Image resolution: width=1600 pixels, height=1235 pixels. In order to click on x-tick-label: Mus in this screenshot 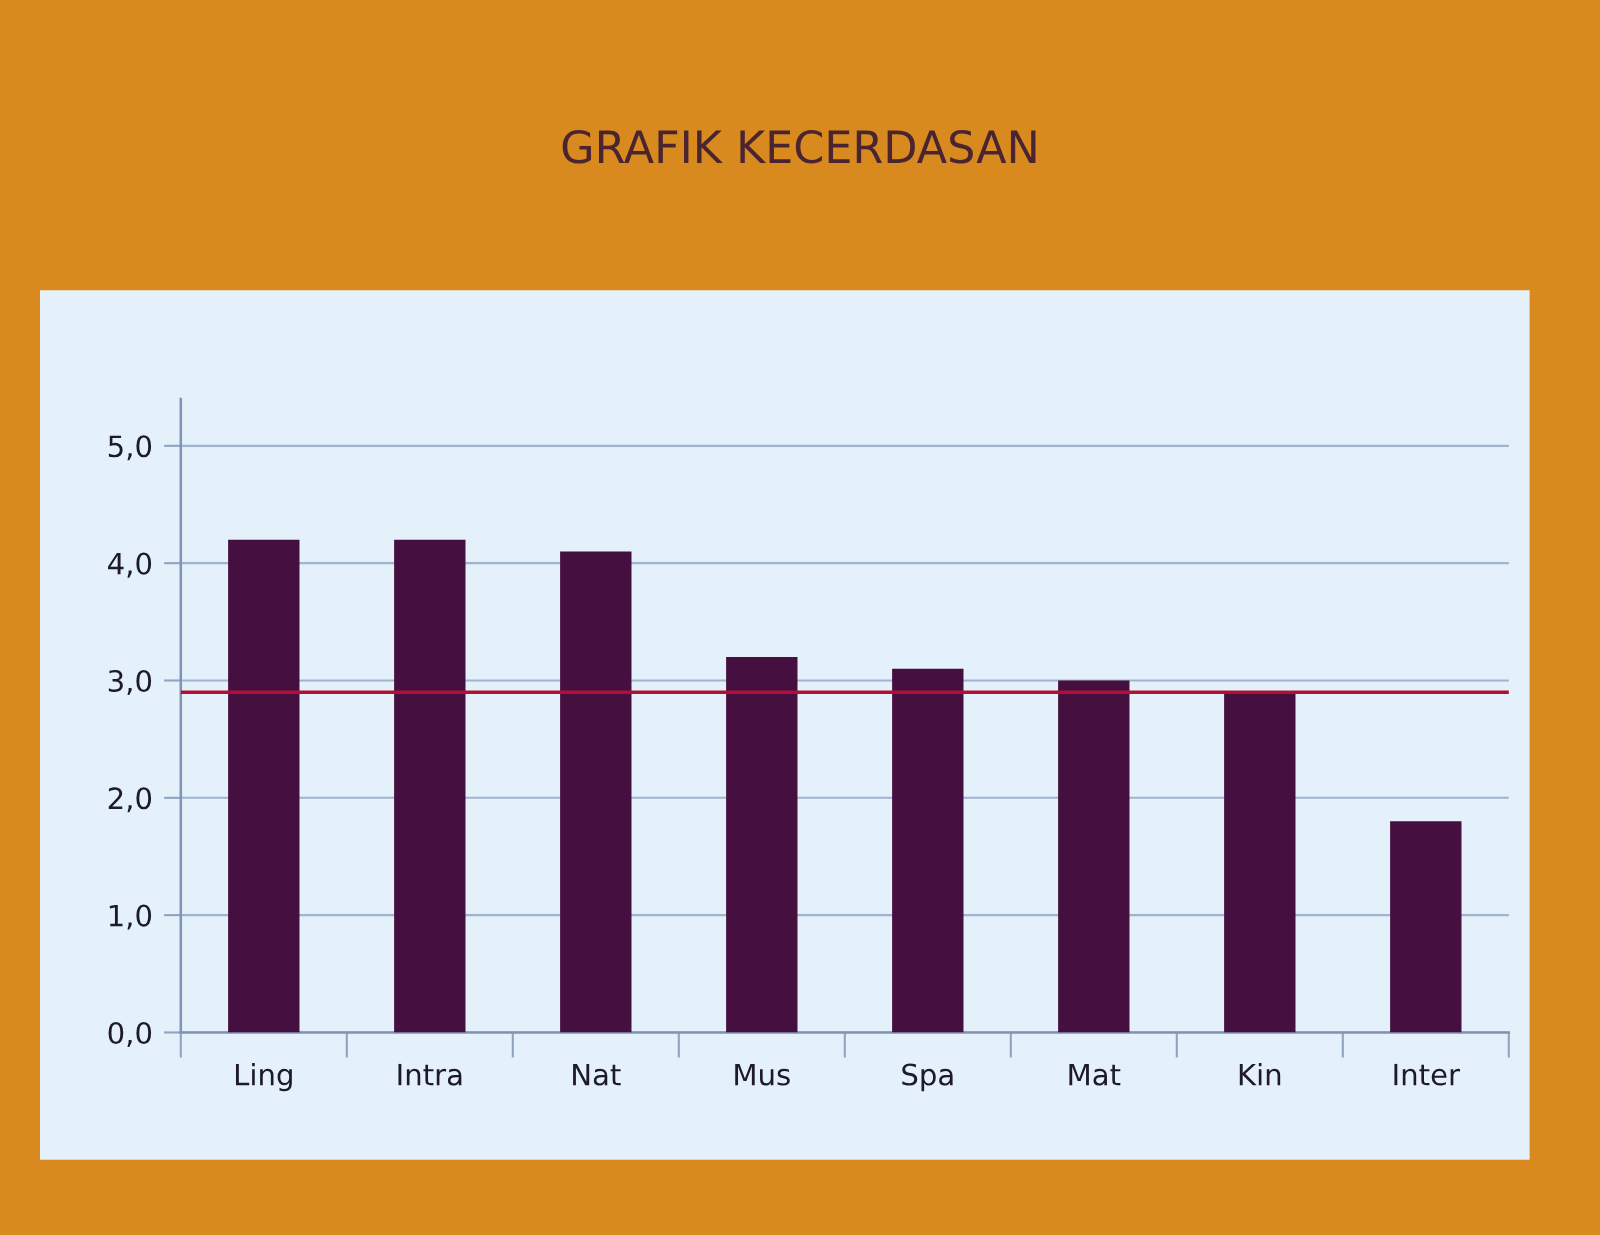, I will do `click(762, 1074)`.